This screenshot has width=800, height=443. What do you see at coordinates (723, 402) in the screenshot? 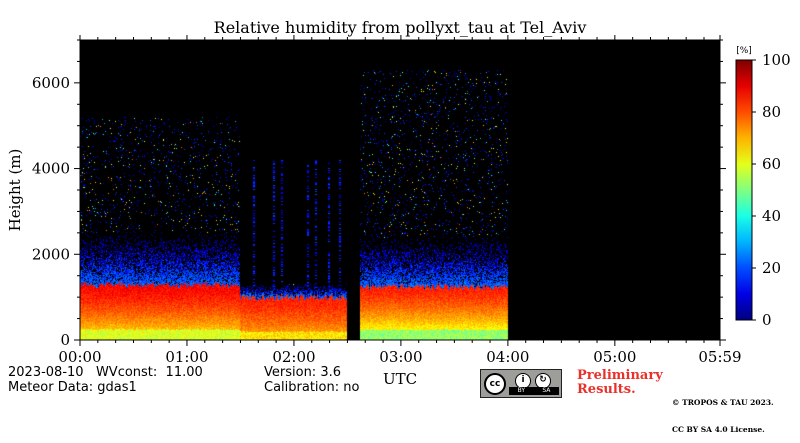
I see `copyright-line-1: © TROPOS & TAU 2023.` at bounding box center [723, 402].